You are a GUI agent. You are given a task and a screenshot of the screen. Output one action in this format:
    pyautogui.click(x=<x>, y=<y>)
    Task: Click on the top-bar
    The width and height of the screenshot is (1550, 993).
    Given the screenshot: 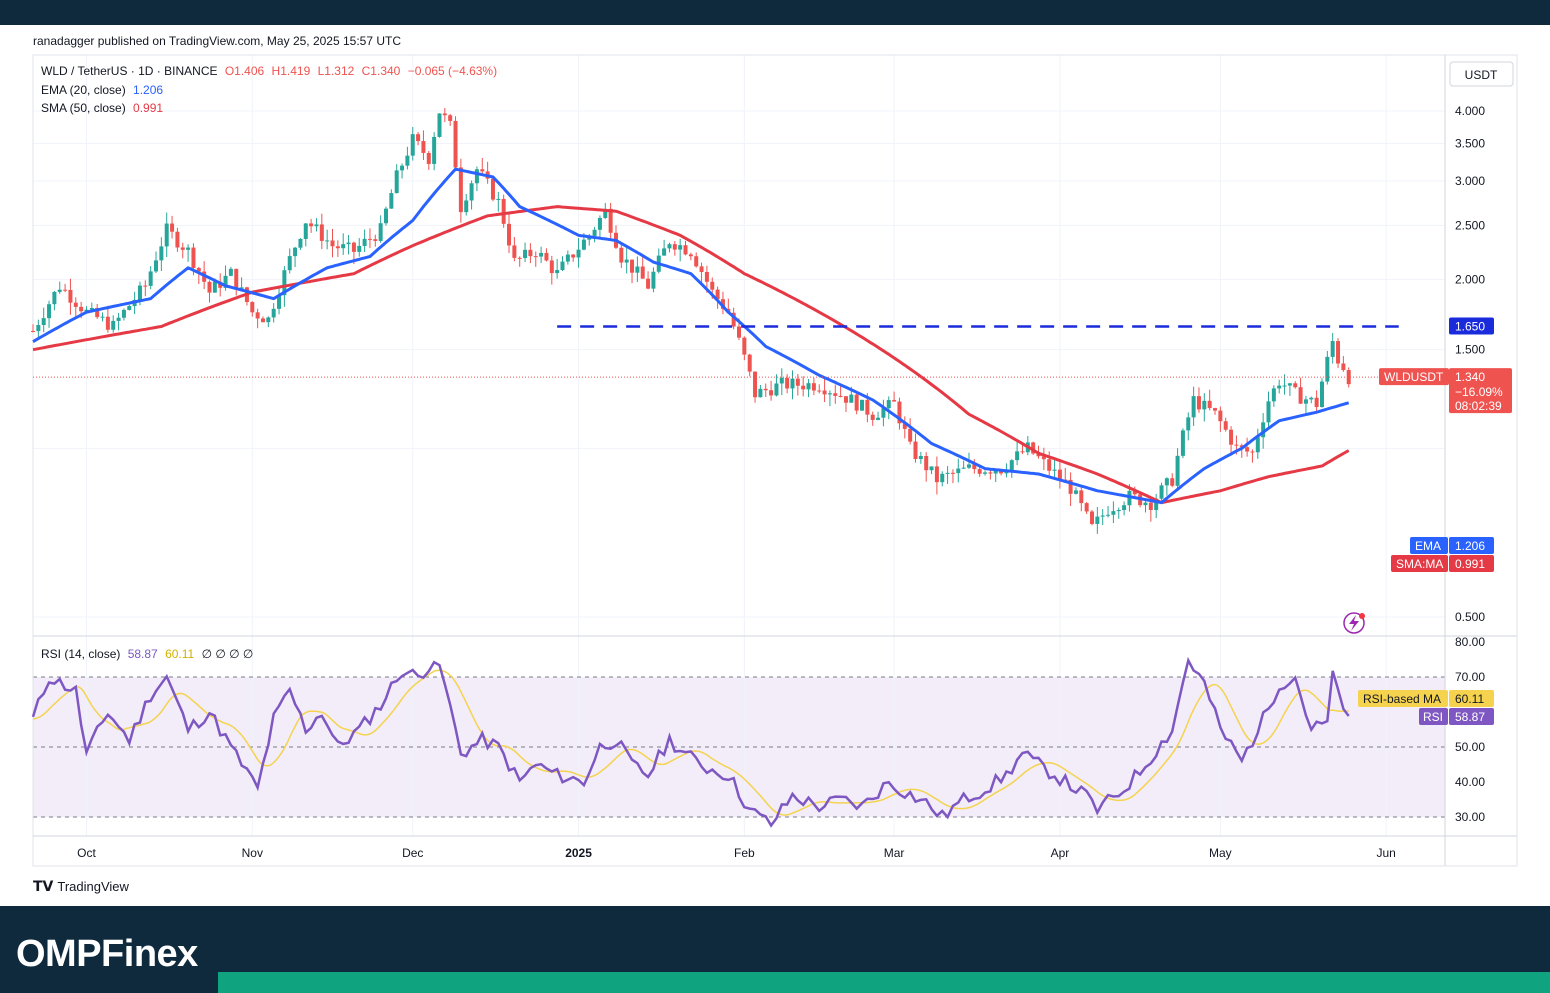 What is the action you would take?
    pyautogui.click(x=775, y=12)
    